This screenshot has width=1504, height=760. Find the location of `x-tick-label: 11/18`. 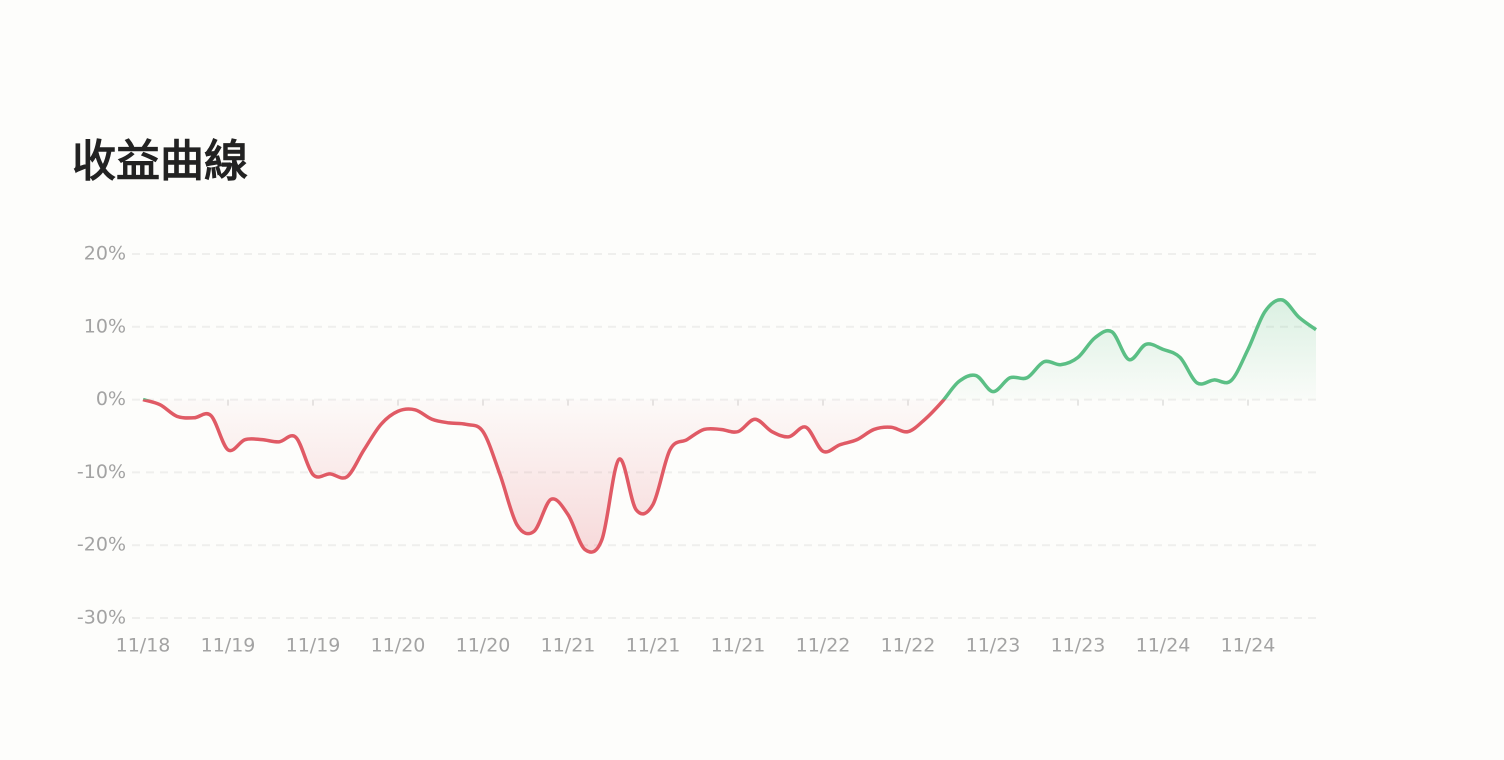

x-tick-label: 11/18 is located at coordinates (143, 646).